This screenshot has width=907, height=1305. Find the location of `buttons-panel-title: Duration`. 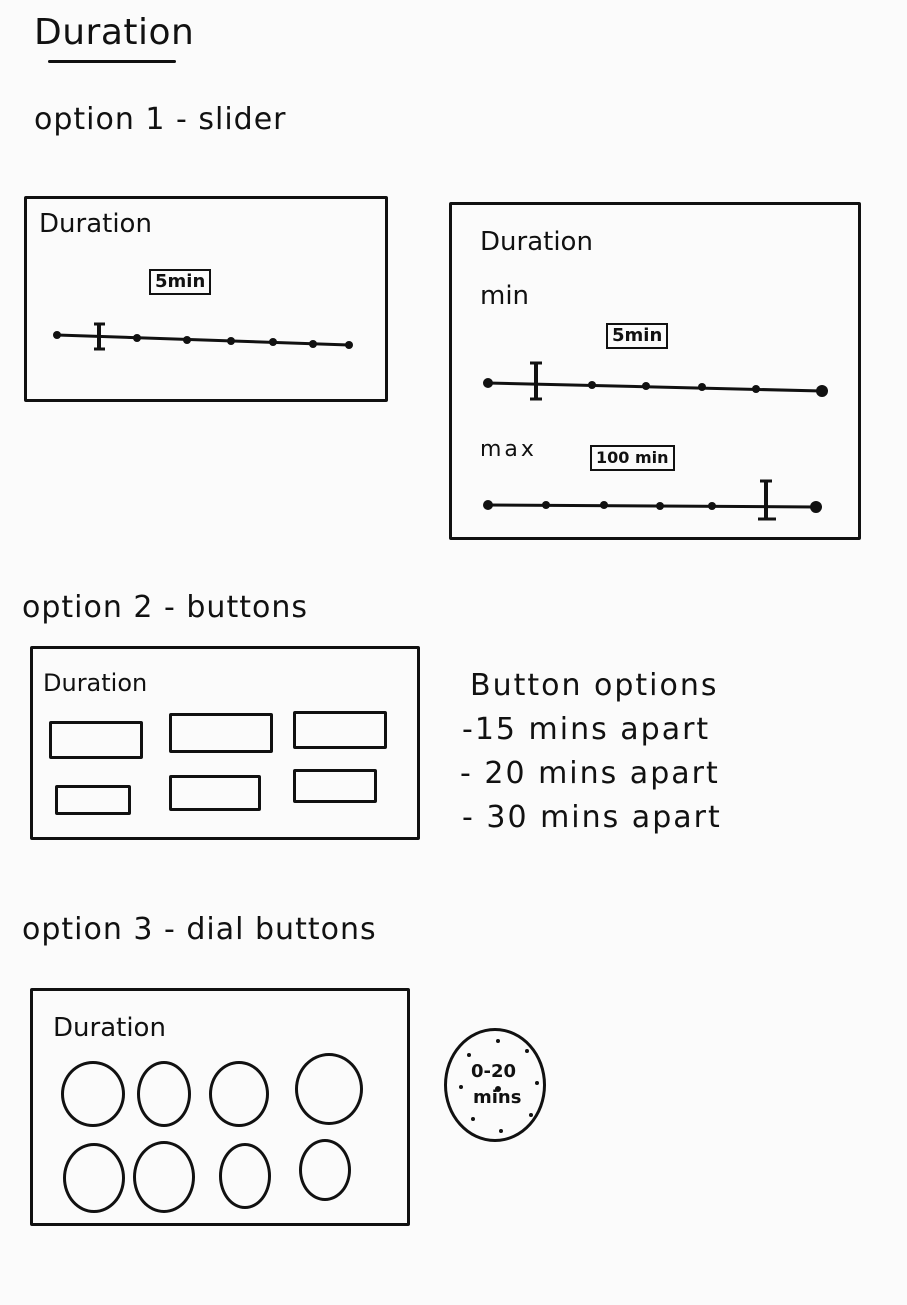

buttons-panel-title: Duration is located at coordinates (95, 683).